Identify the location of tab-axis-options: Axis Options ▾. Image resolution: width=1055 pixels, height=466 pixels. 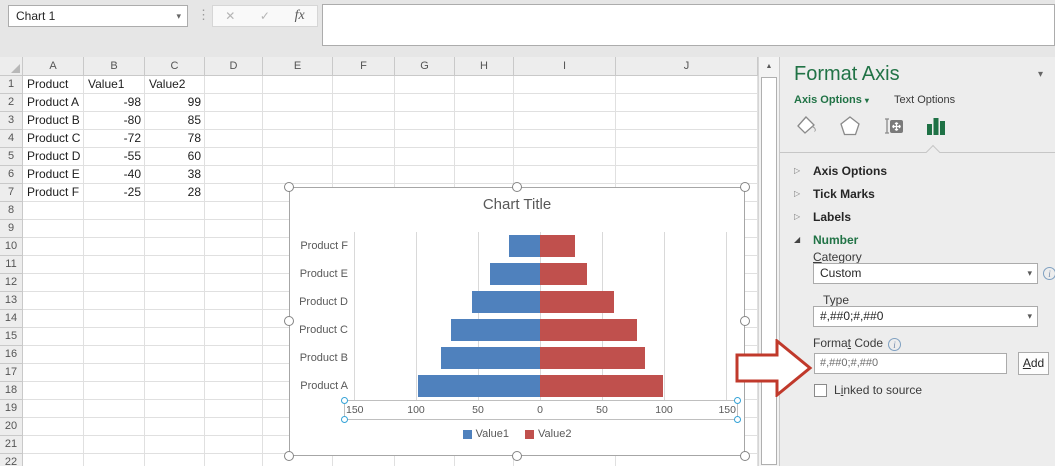
(831, 100).